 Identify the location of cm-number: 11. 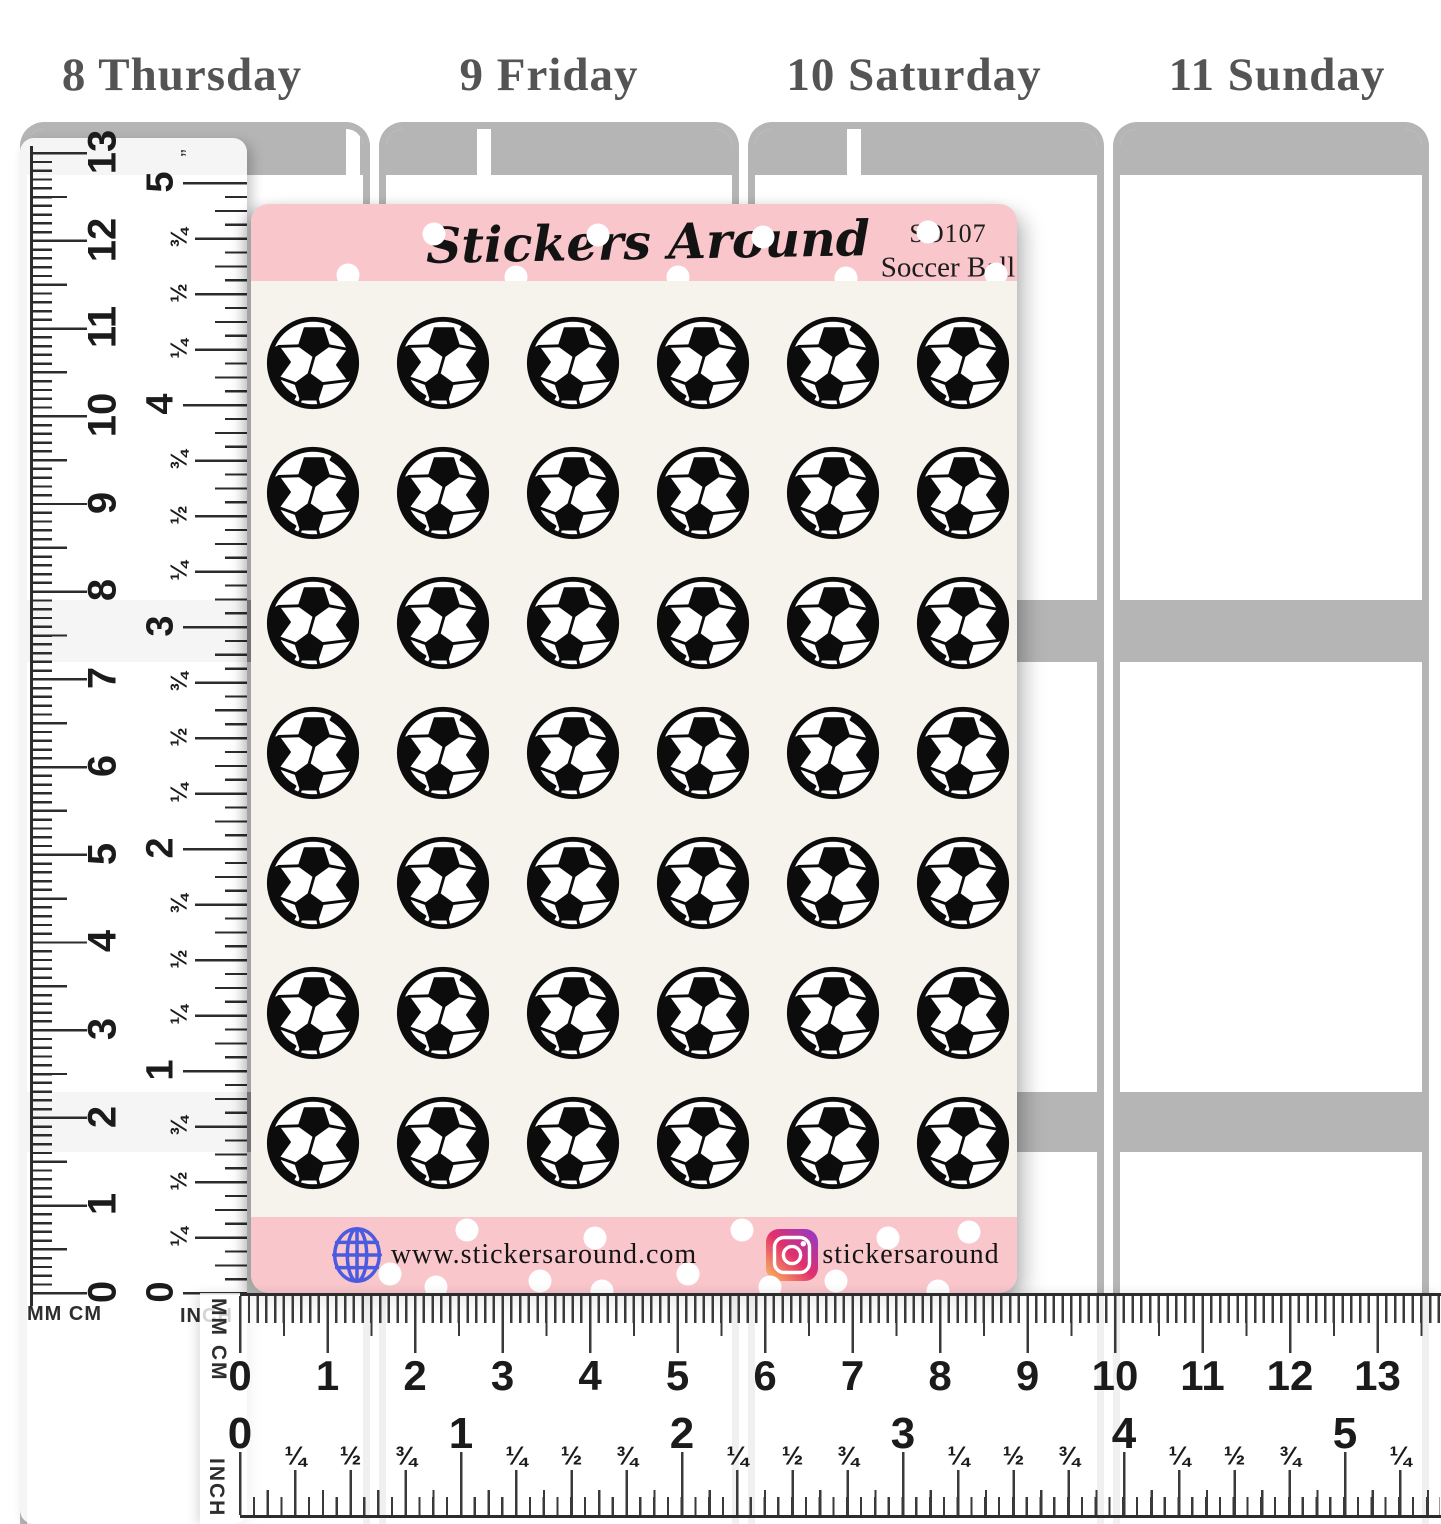
(1202, 1375).